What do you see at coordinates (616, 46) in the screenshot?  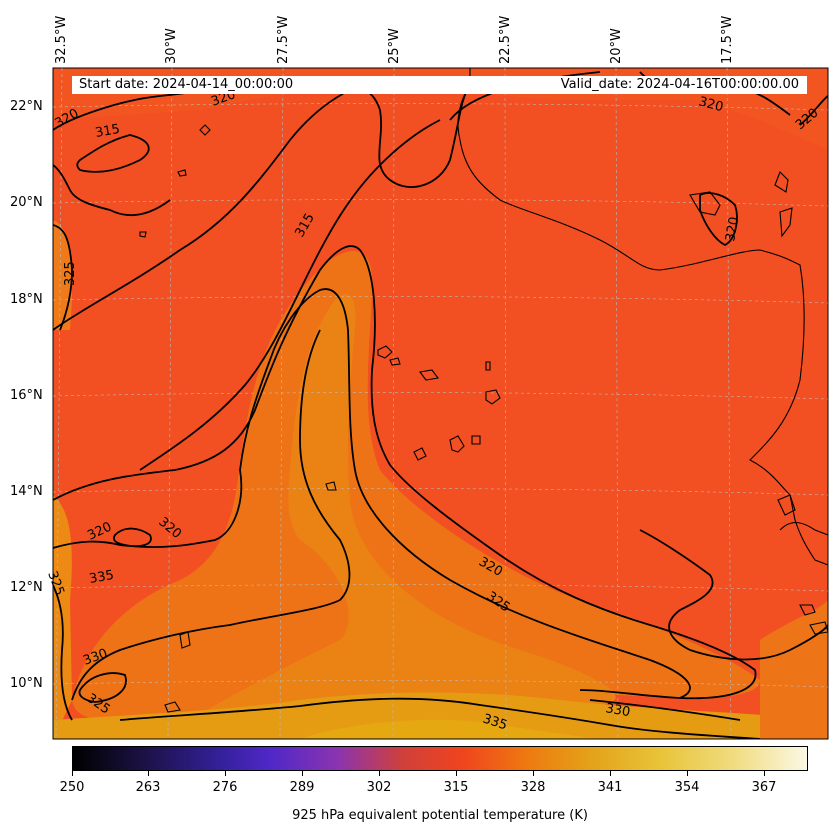 I see `longitude-label: 20°W` at bounding box center [616, 46].